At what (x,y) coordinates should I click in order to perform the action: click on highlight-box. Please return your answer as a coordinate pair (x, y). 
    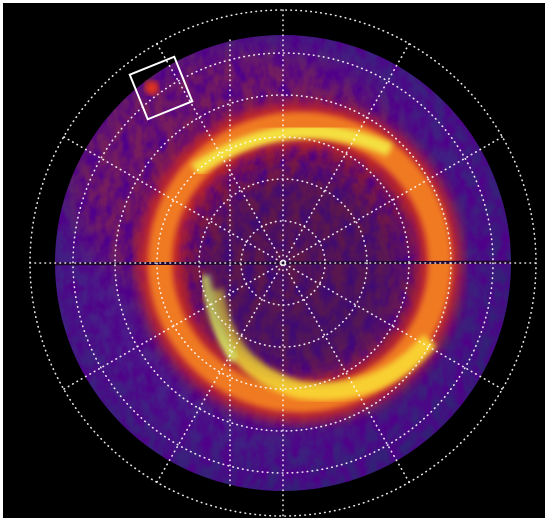
    Looking at the image, I should click on (161, 88).